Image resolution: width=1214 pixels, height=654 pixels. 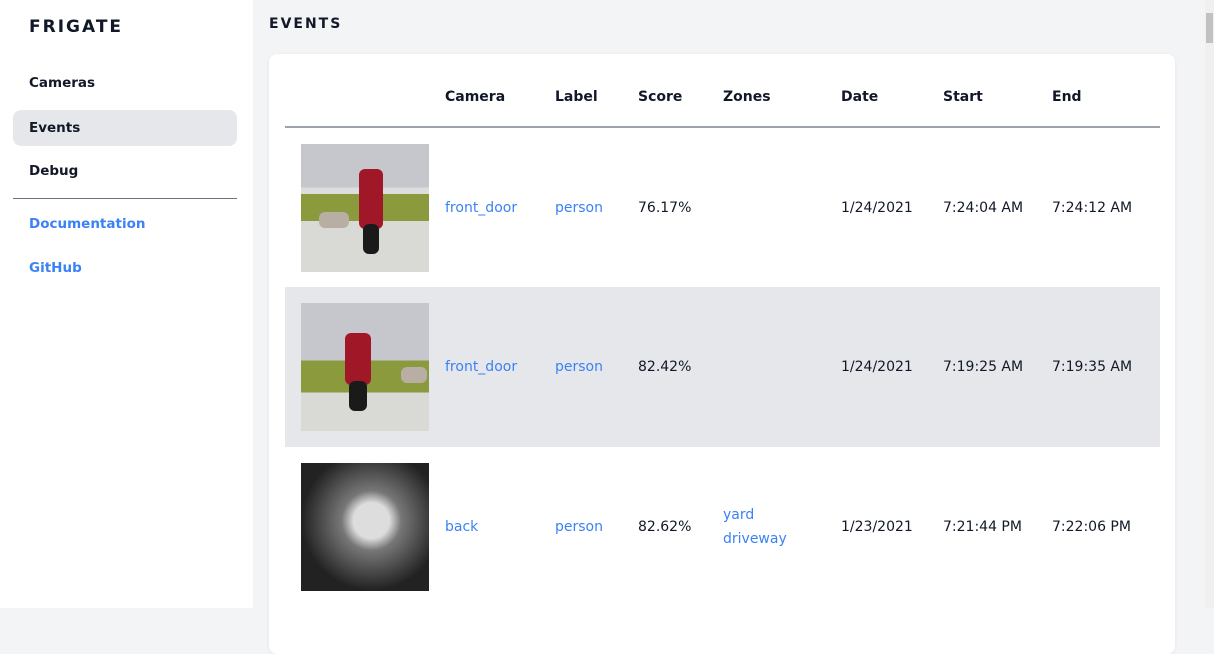 What do you see at coordinates (877, 527) in the screenshot?
I see `date: 1/23/2021` at bounding box center [877, 527].